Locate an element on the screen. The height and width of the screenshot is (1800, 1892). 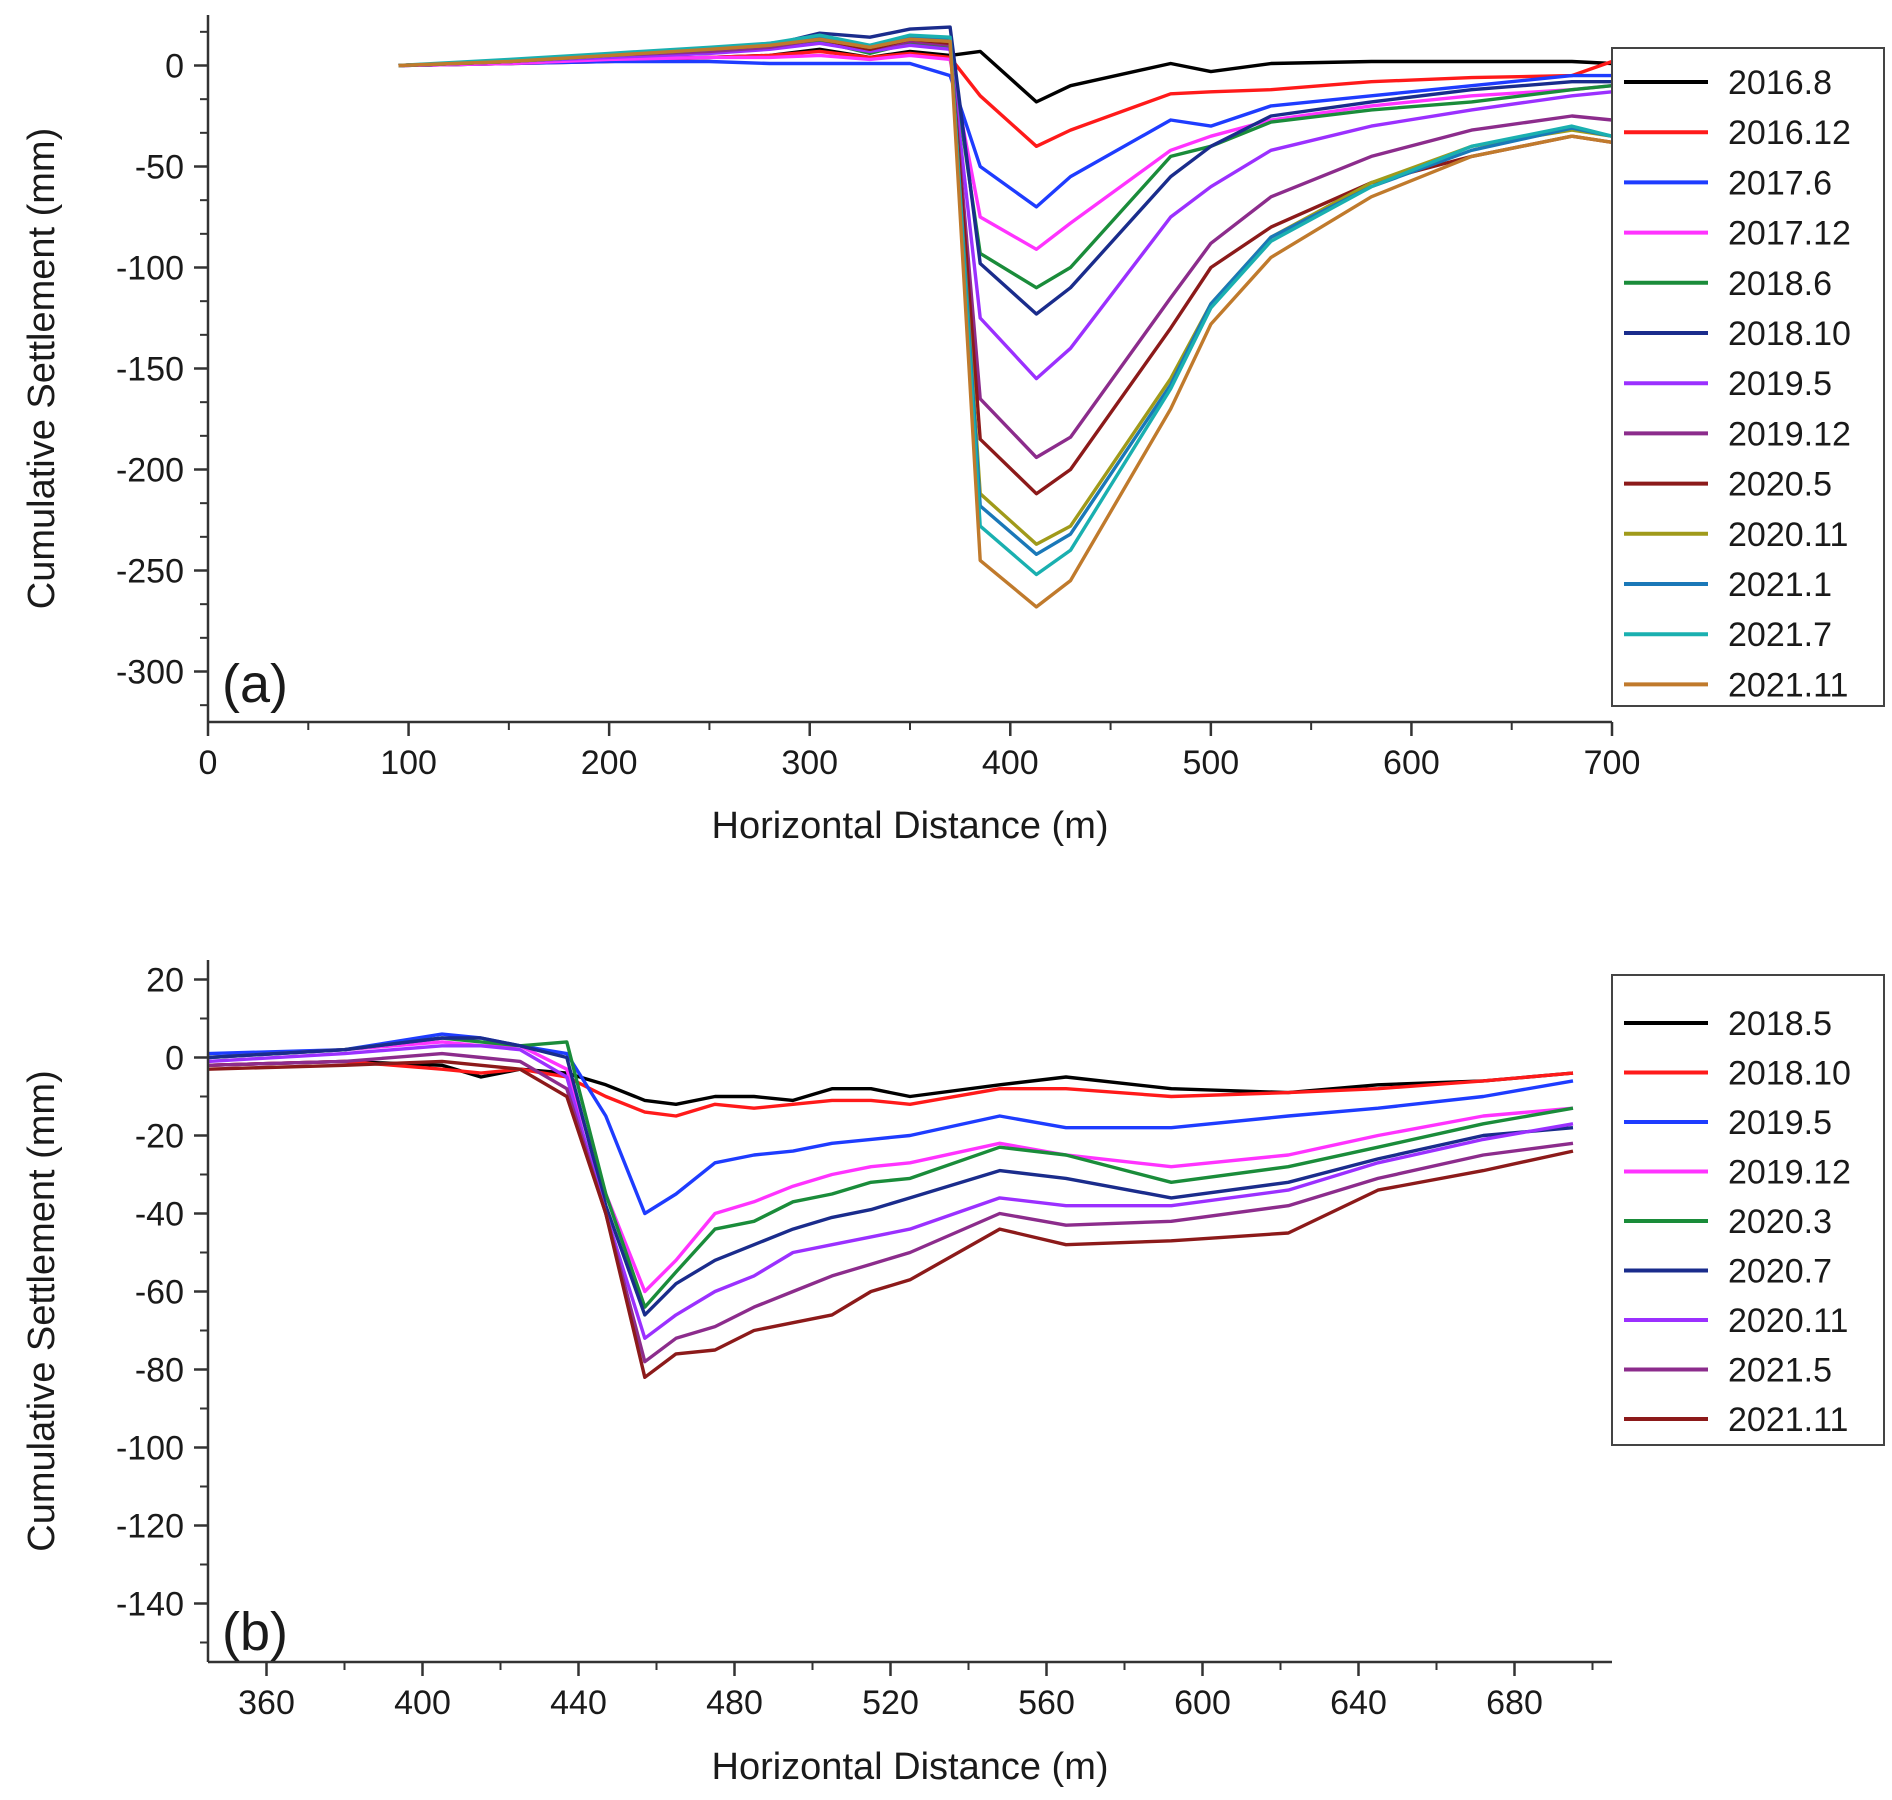
series-line-2021.5 is located at coordinates (890, 1207).